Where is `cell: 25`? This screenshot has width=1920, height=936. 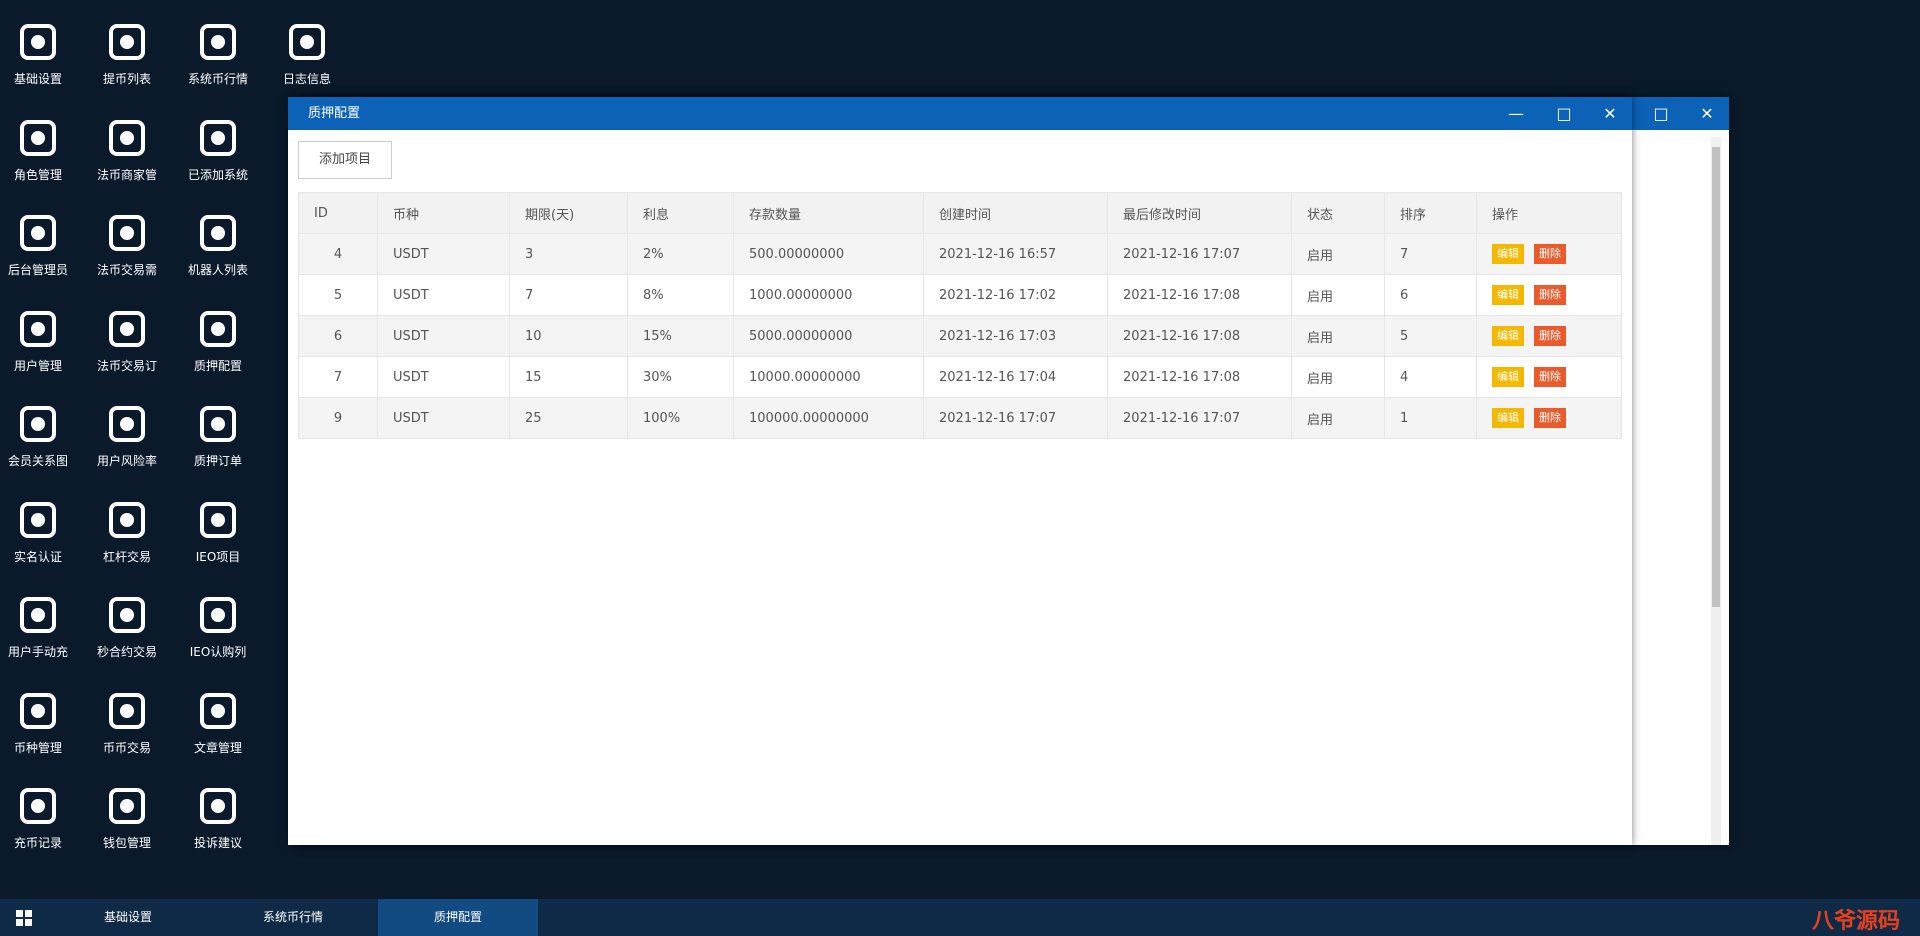
cell: 25 is located at coordinates (568, 418).